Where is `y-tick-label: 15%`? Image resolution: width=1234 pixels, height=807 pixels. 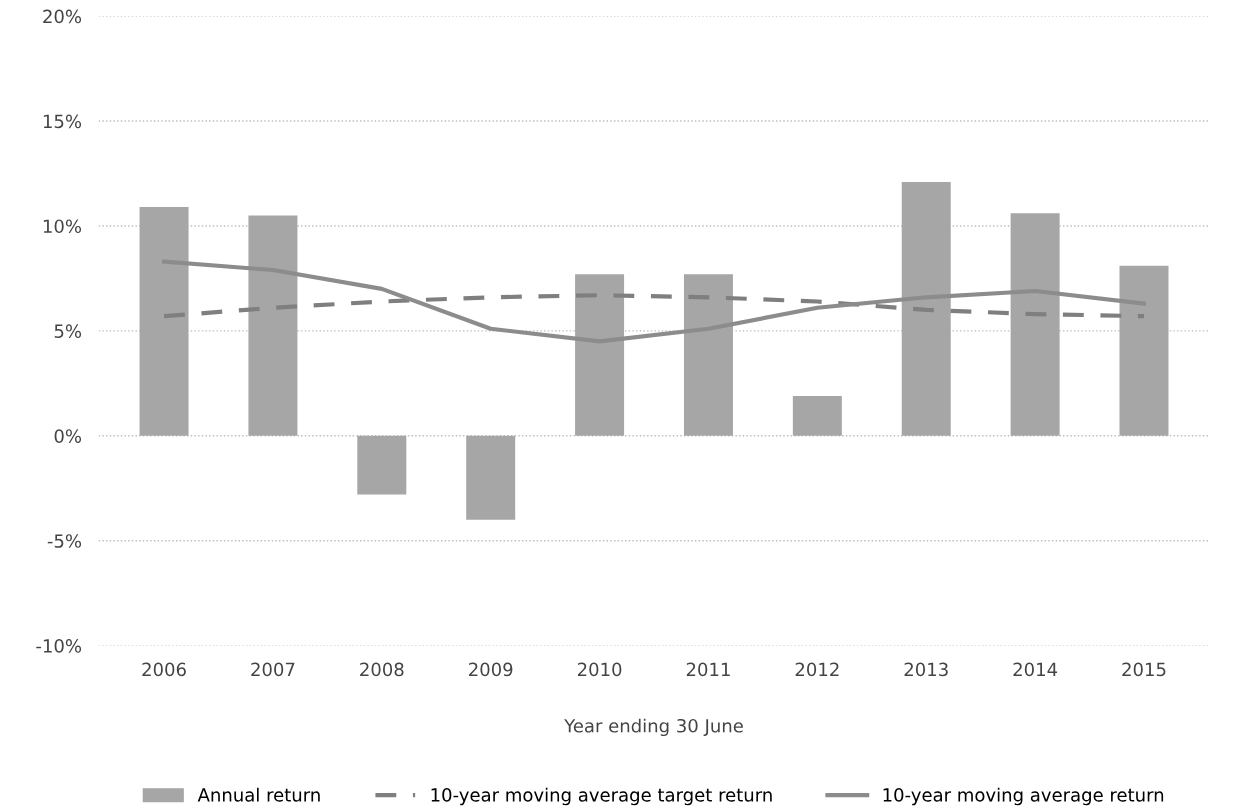 y-tick-label: 15% is located at coordinates (62, 121).